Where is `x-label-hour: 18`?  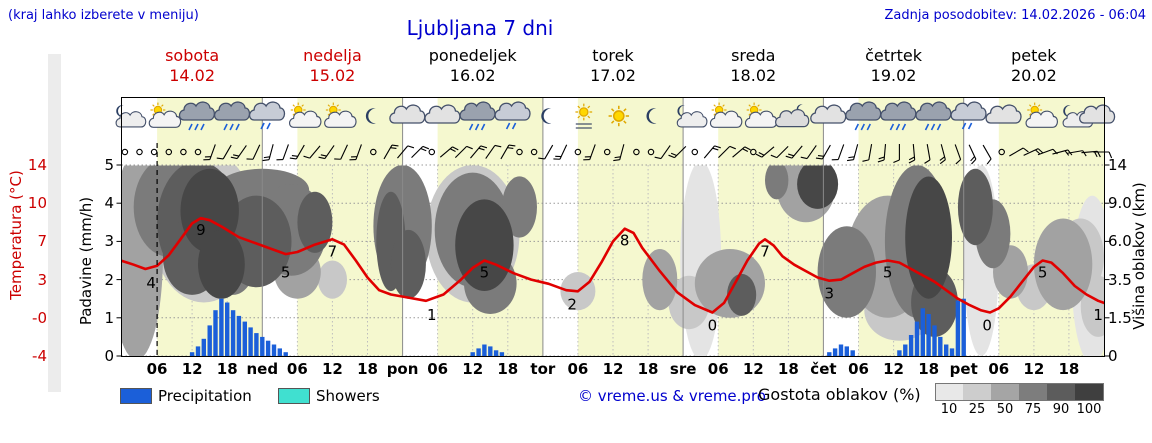
x-label-hour: 18 is located at coordinates (367, 369).